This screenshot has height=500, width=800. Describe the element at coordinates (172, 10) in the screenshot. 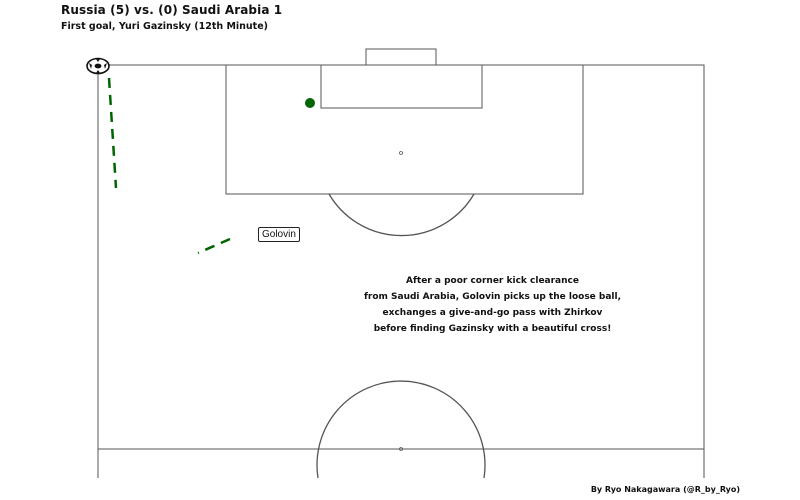

I see `chart-title: Russia (5) vs. (0) Saudi Arabia 1` at that location.